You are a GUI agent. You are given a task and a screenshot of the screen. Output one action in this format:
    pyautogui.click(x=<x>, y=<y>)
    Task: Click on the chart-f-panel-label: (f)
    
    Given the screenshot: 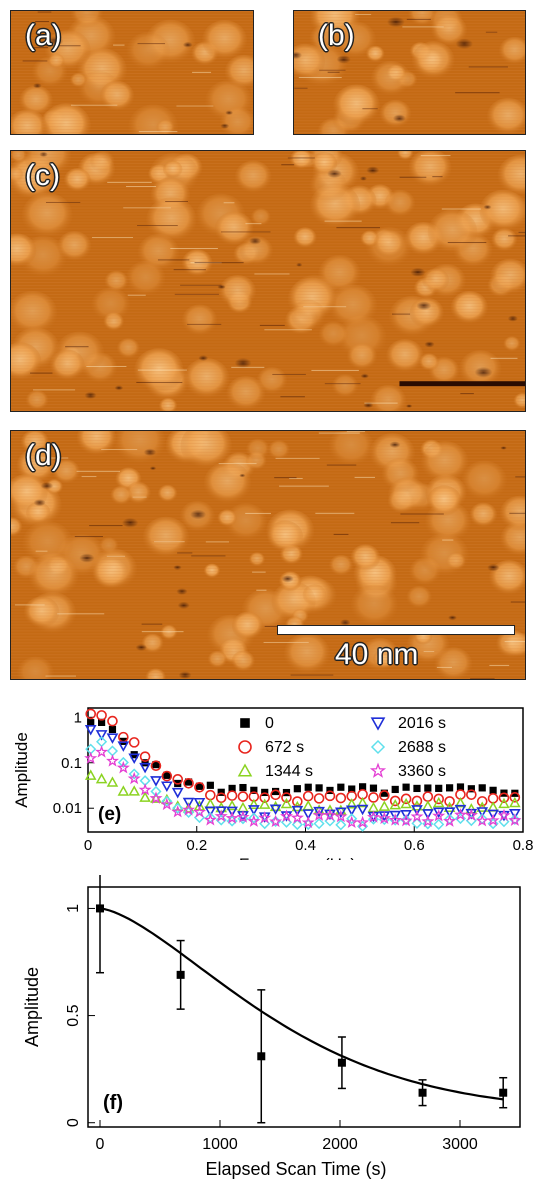 What is the action you would take?
    pyautogui.click(x=113, y=1103)
    